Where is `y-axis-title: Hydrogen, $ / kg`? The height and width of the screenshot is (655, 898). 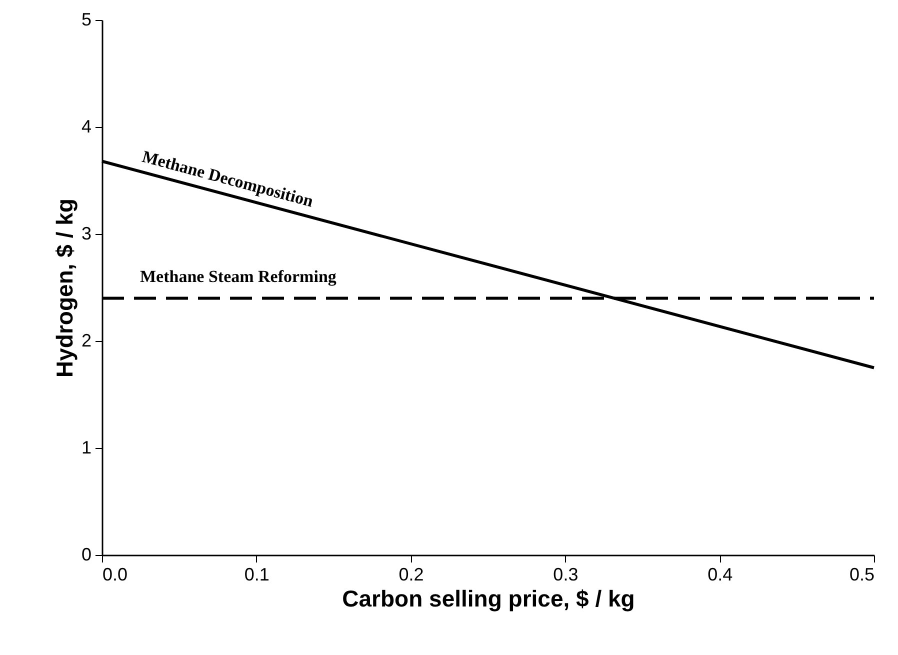
y-axis-title: Hydrogen, $ / kg is located at coordinates (64, 288).